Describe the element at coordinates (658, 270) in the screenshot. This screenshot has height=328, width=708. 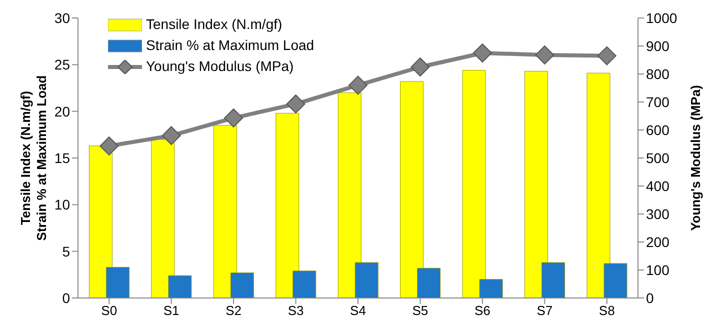
I see `y2-tick-label: 100` at that location.